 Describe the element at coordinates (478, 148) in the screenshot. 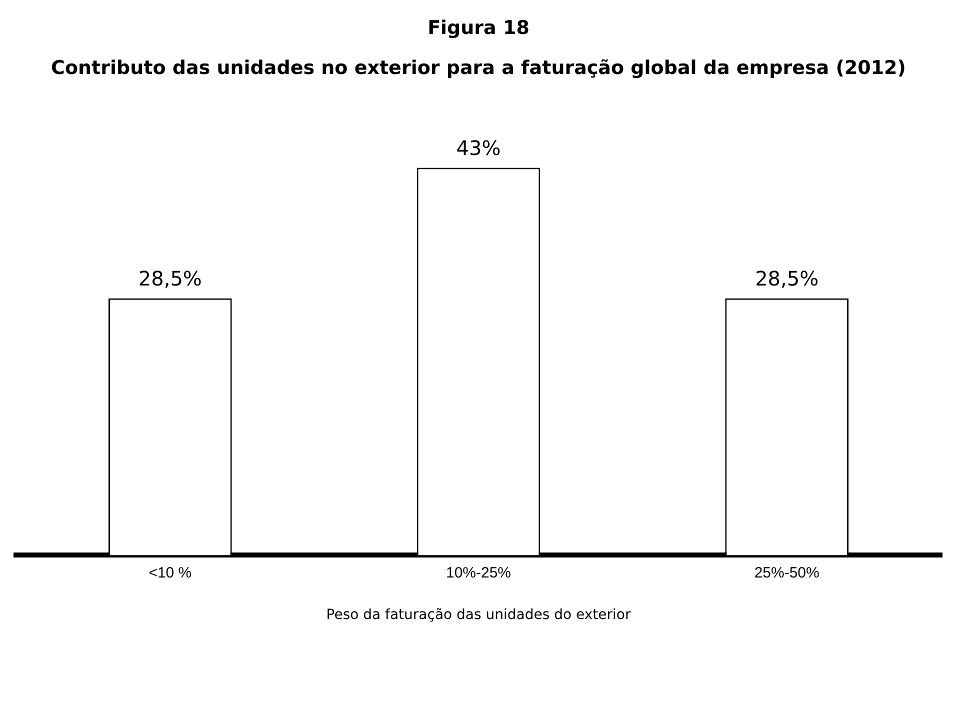

I see `data-label: 43%` at that location.